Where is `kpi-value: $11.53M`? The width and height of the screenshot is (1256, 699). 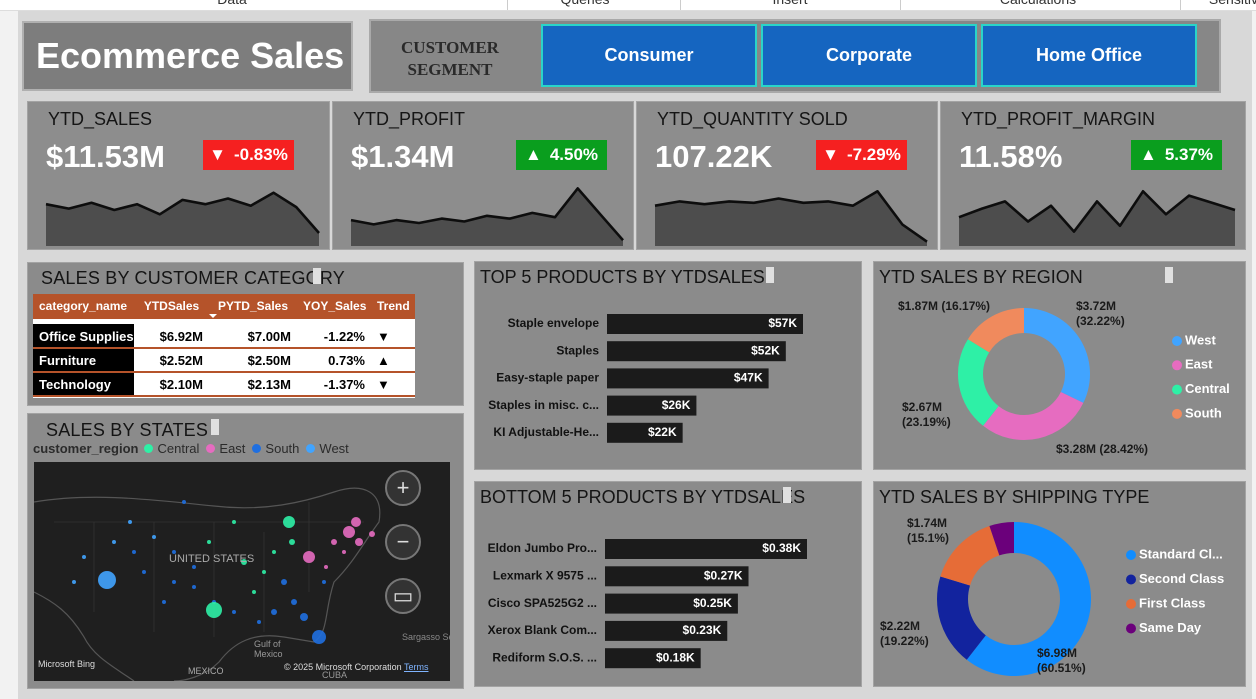 kpi-value: $11.53M is located at coordinates (105, 156).